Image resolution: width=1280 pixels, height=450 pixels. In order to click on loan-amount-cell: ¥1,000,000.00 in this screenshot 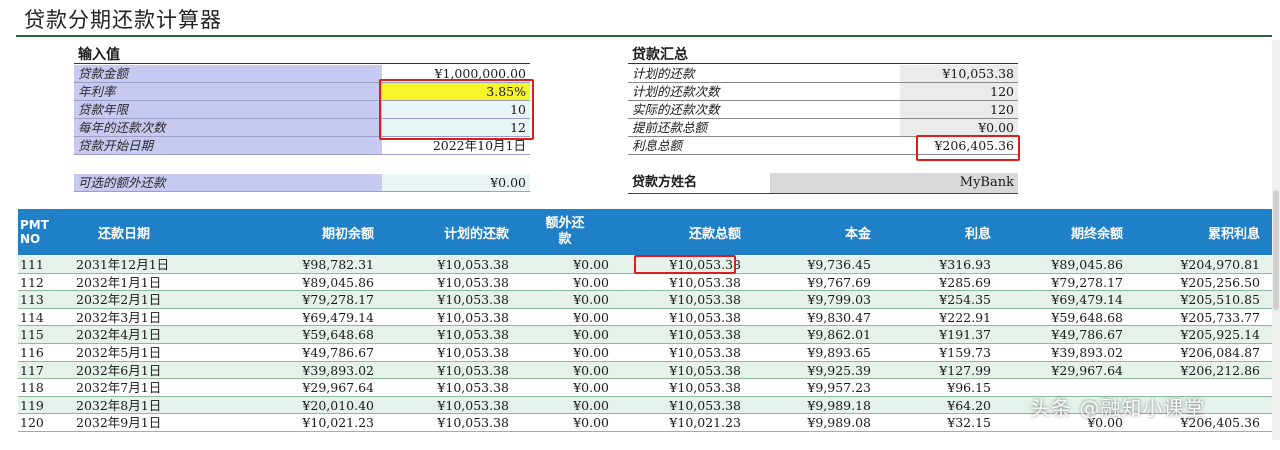, I will do `click(456, 74)`.